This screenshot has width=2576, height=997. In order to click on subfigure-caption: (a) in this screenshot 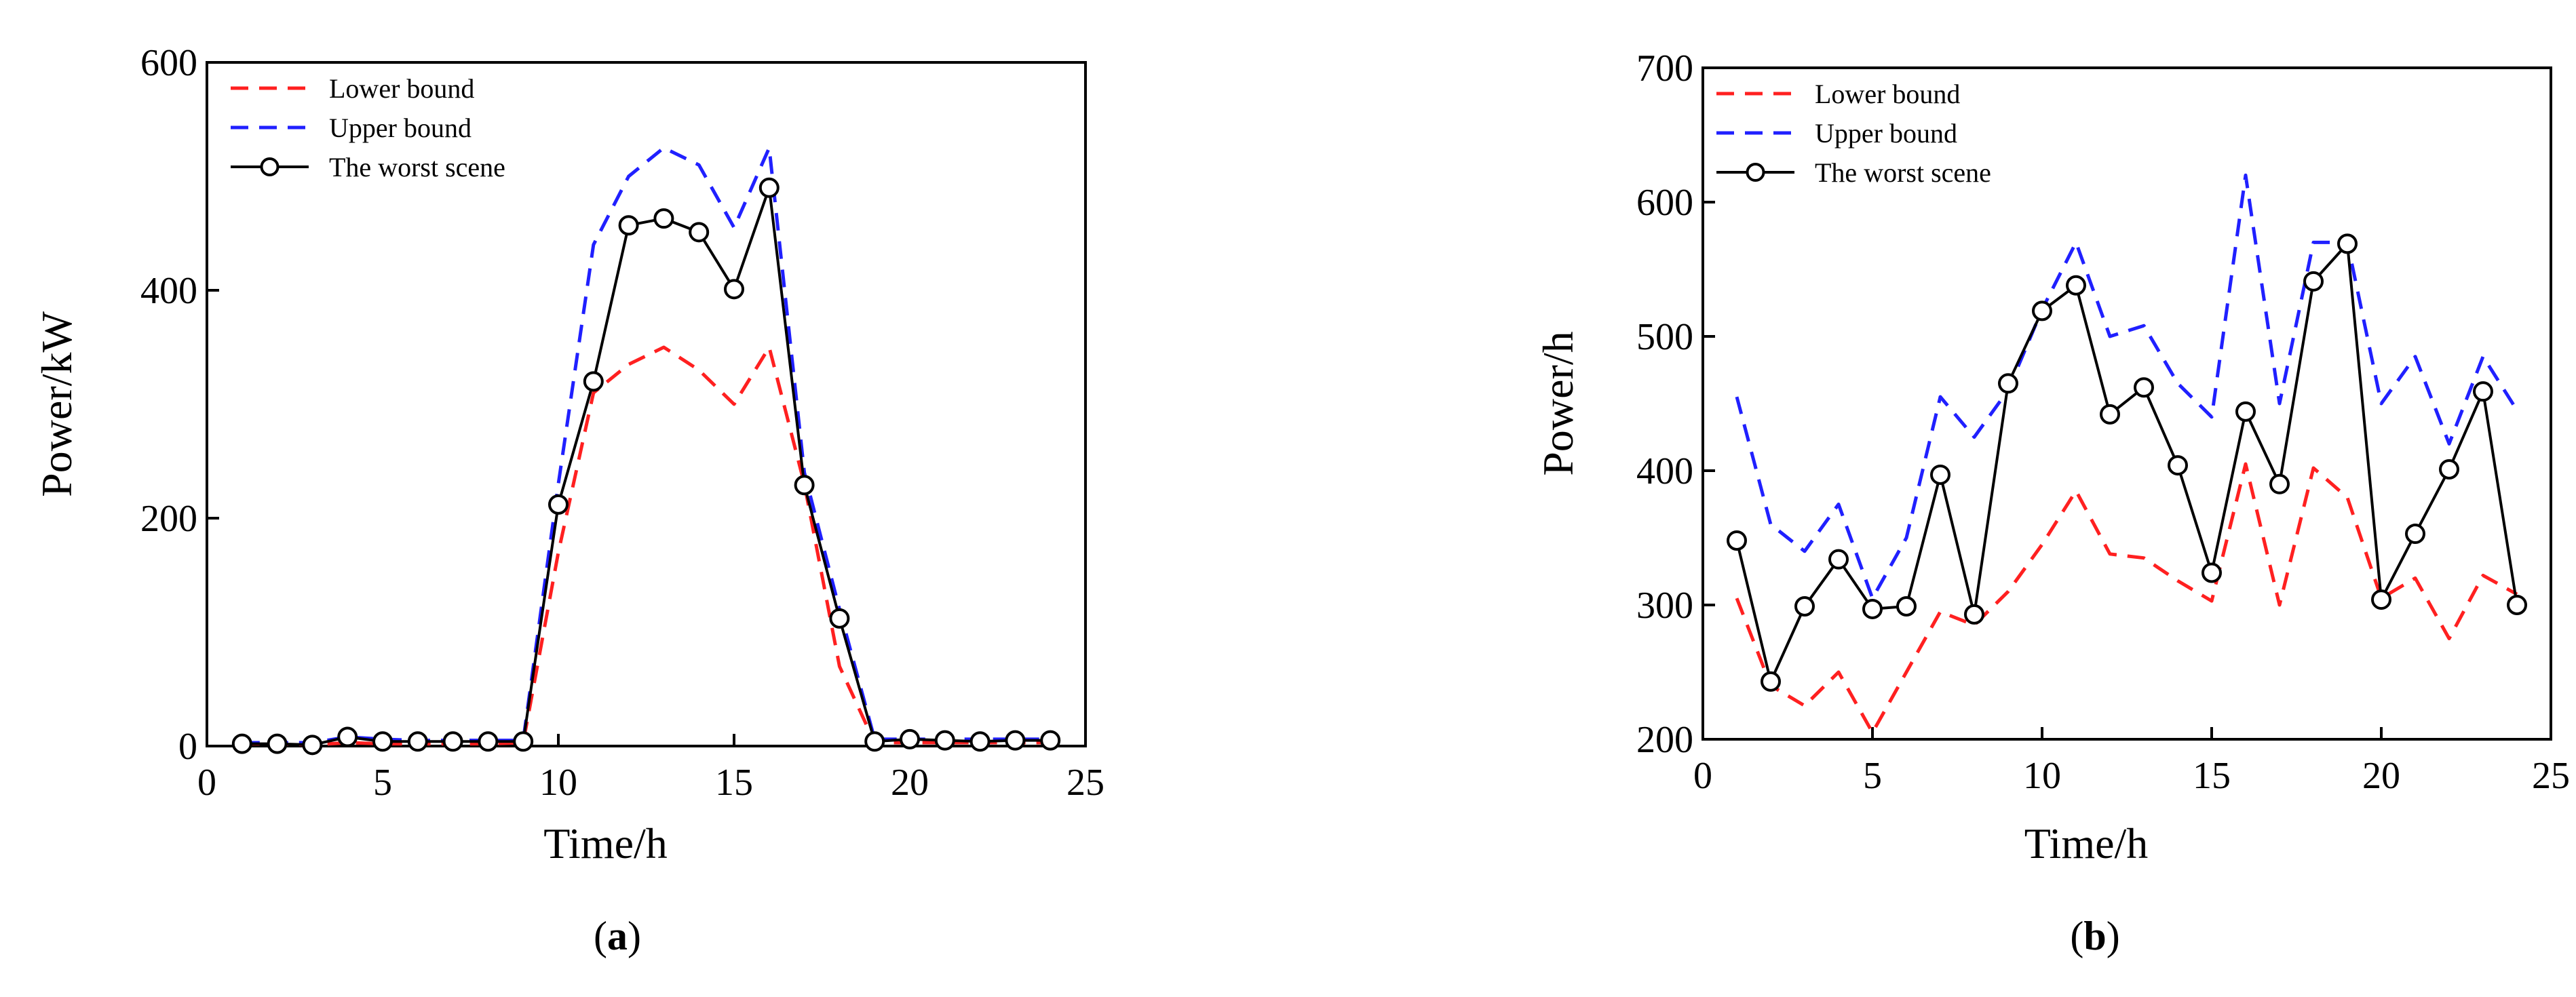, I will do `click(617, 936)`.